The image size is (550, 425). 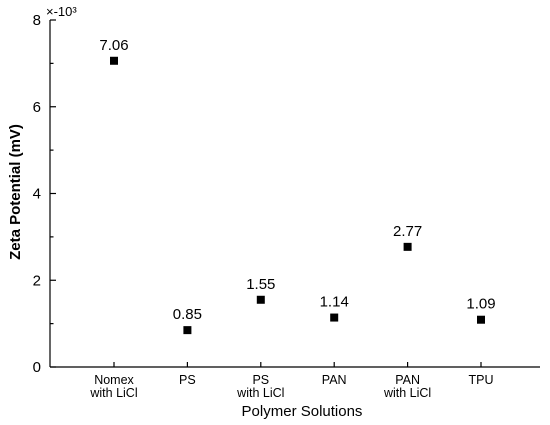 I want to click on y-axis-multiplier: ×-10³, so click(x=61, y=11).